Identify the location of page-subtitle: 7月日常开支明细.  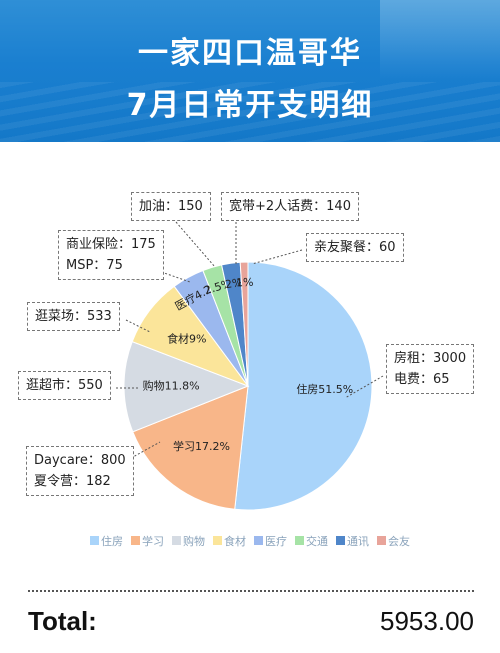
(250, 105).